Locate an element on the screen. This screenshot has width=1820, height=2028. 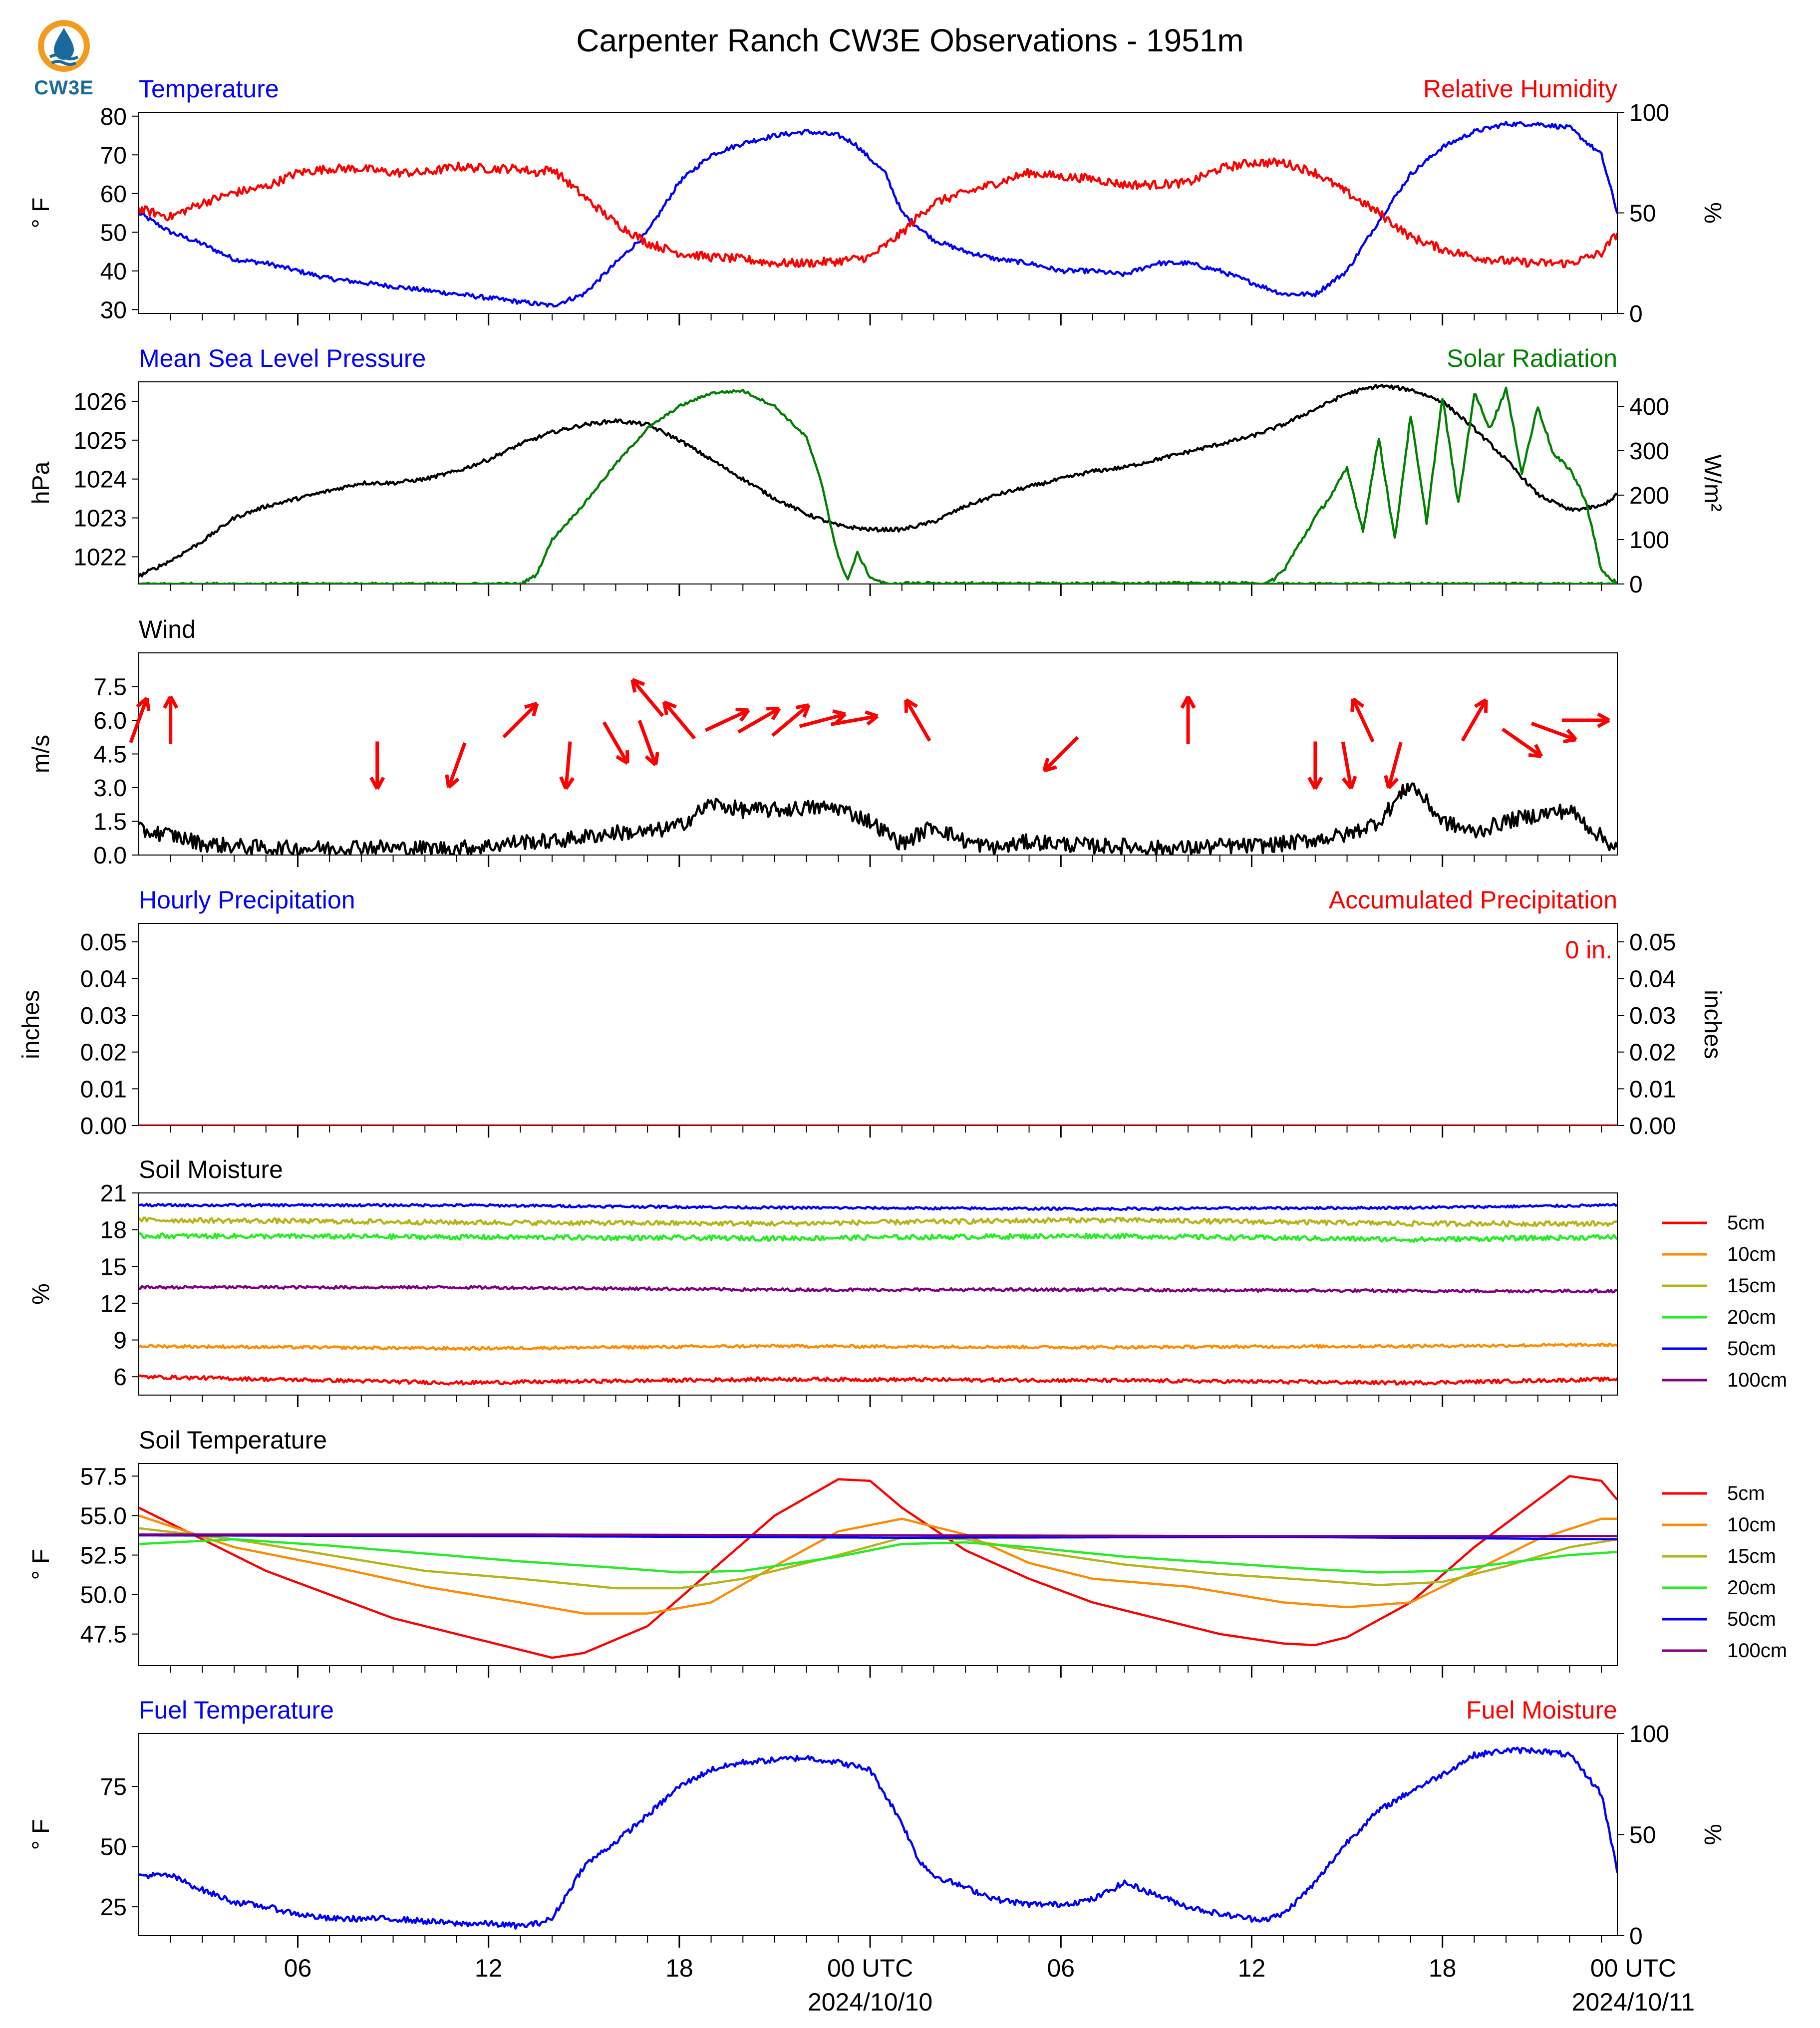
series-line-100cm is located at coordinates (878, 1289).